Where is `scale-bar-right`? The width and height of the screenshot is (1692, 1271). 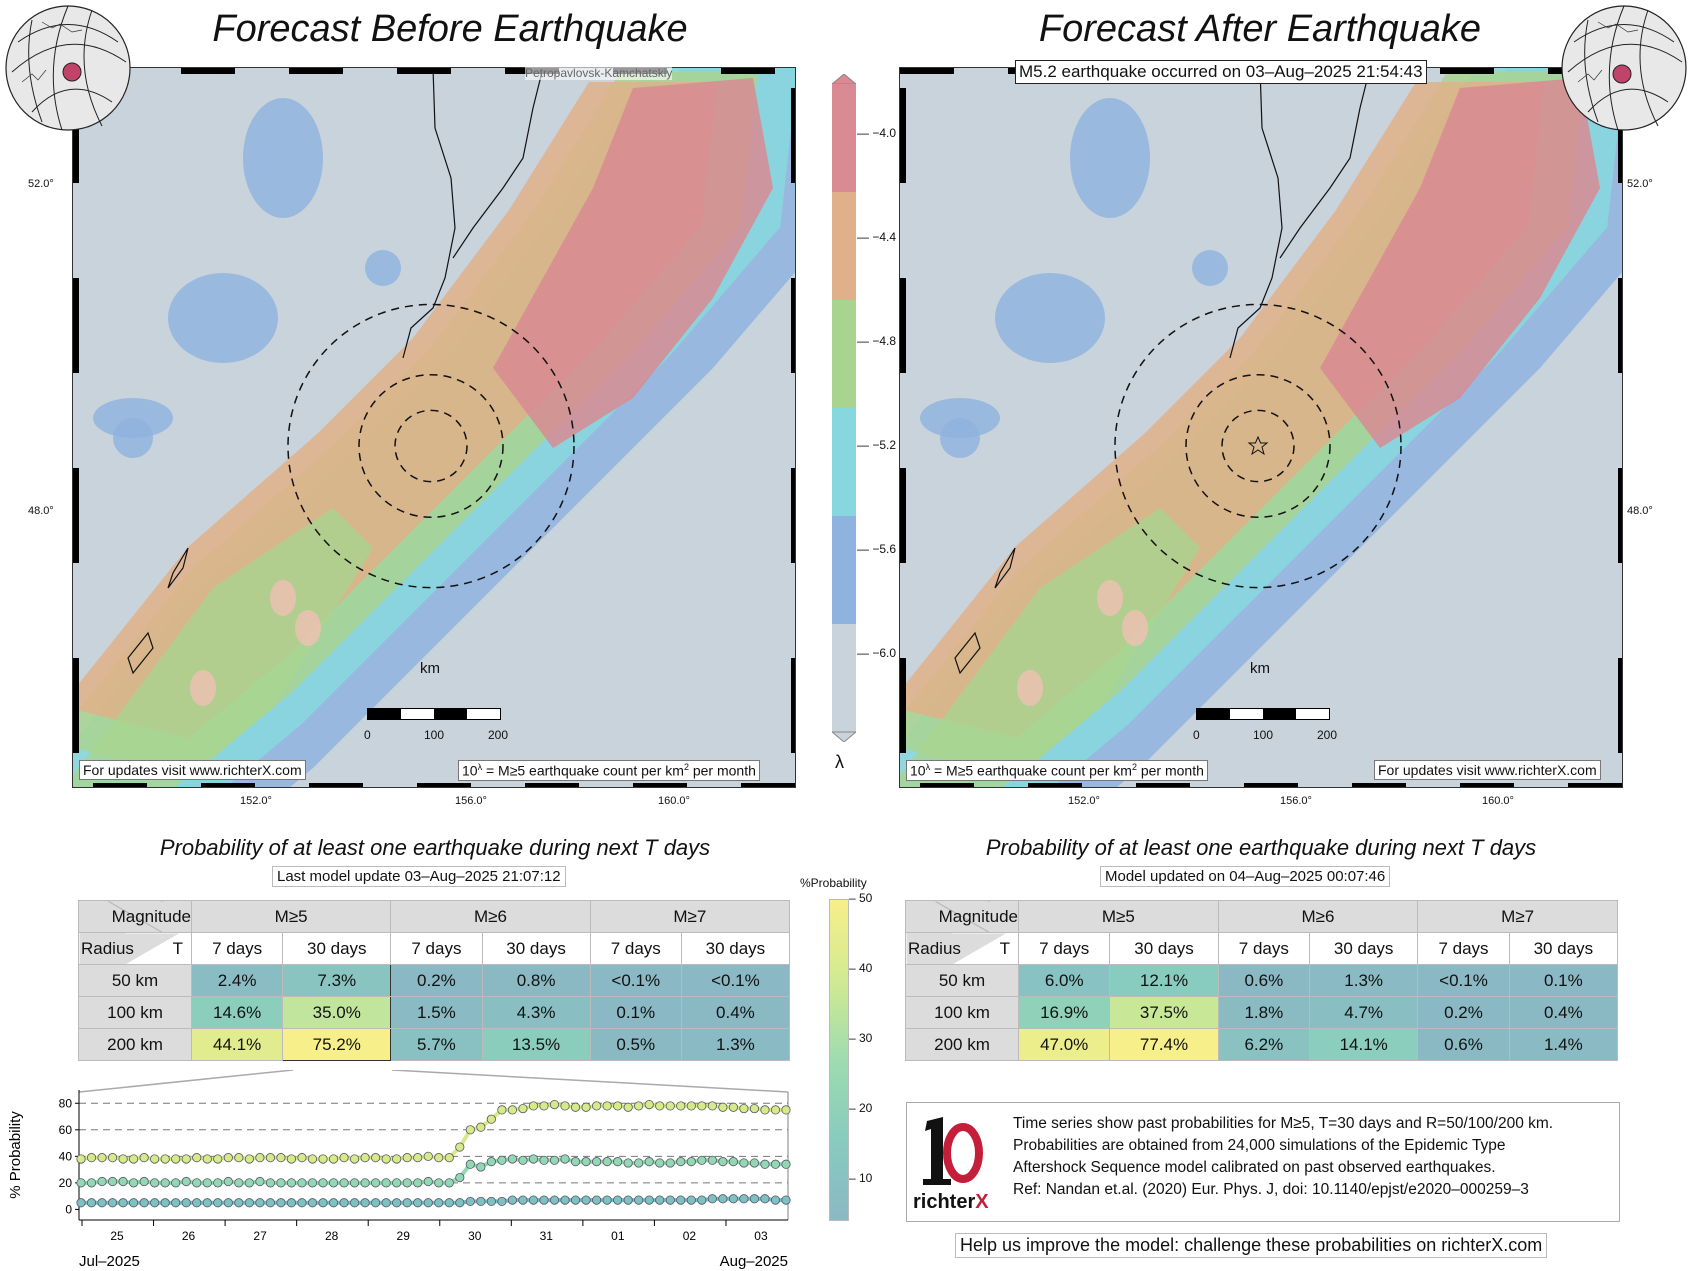 scale-bar-right is located at coordinates (1263, 714).